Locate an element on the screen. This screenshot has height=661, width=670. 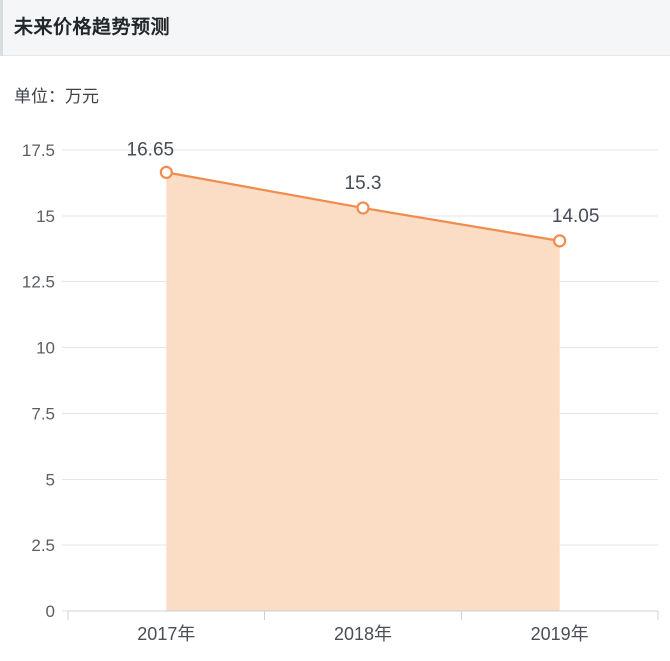
data-point-label: 15.3 is located at coordinates (363, 183).